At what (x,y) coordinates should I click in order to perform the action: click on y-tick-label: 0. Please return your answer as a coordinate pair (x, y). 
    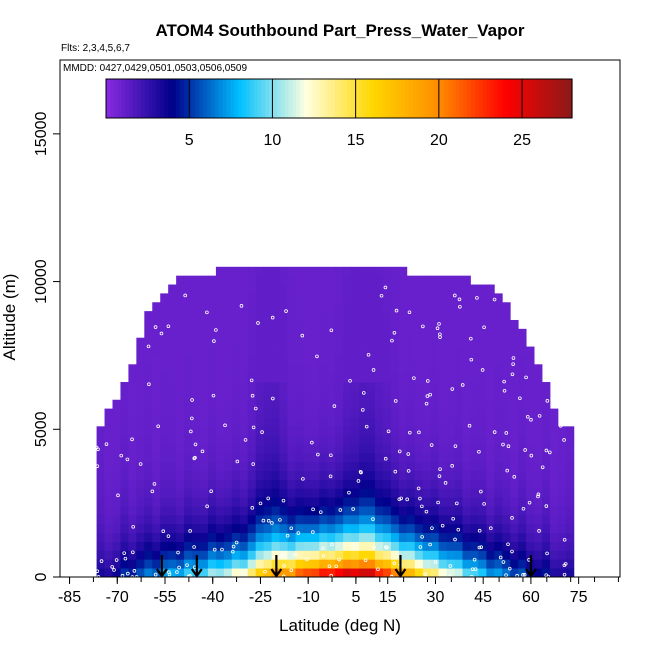
    Looking at the image, I should click on (41, 576).